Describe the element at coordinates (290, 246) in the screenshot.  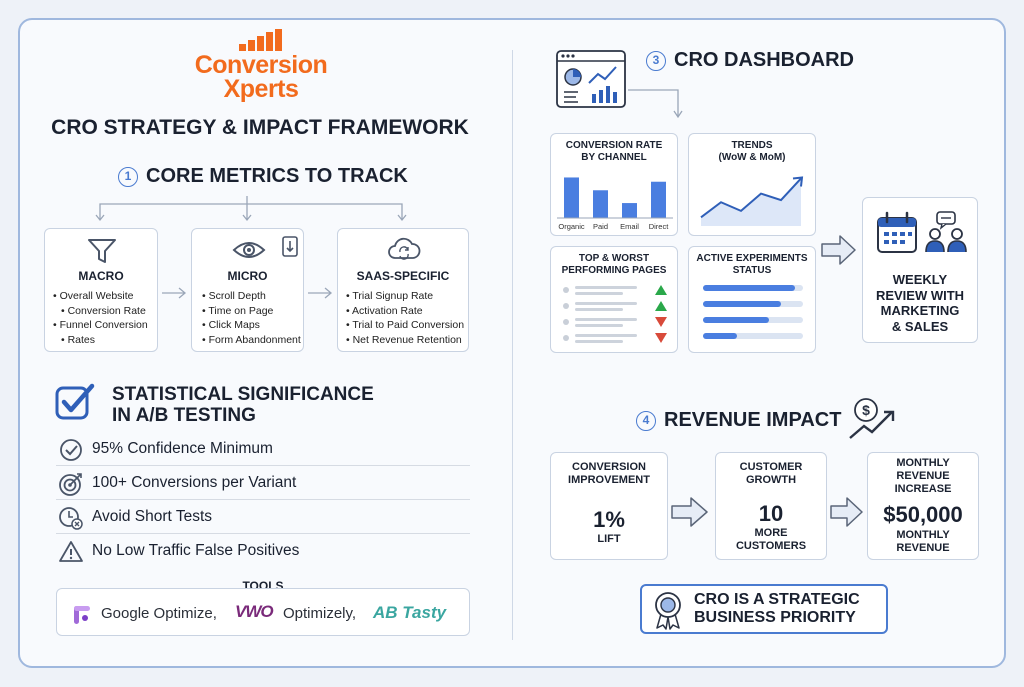
I see `scroll-document-icon` at that location.